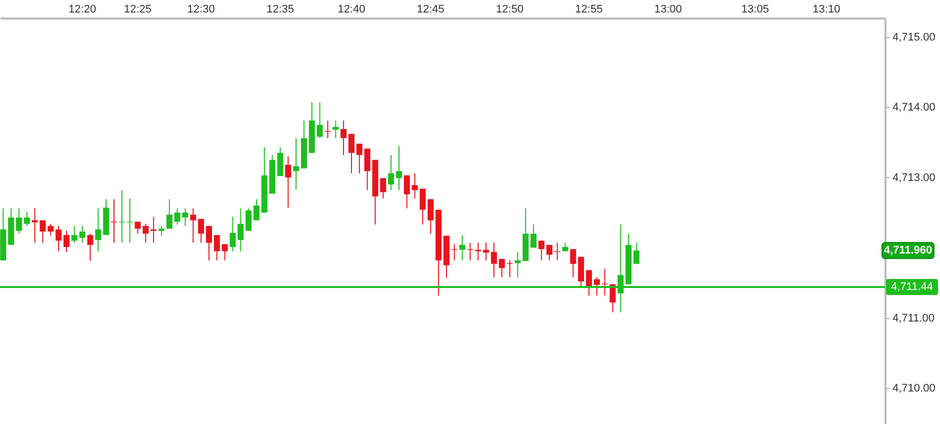 Image resolution: width=940 pixels, height=424 pixels. What do you see at coordinates (589, 10) in the screenshot?
I see `x-tick-label: 12:55` at bounding box center [589, 10].